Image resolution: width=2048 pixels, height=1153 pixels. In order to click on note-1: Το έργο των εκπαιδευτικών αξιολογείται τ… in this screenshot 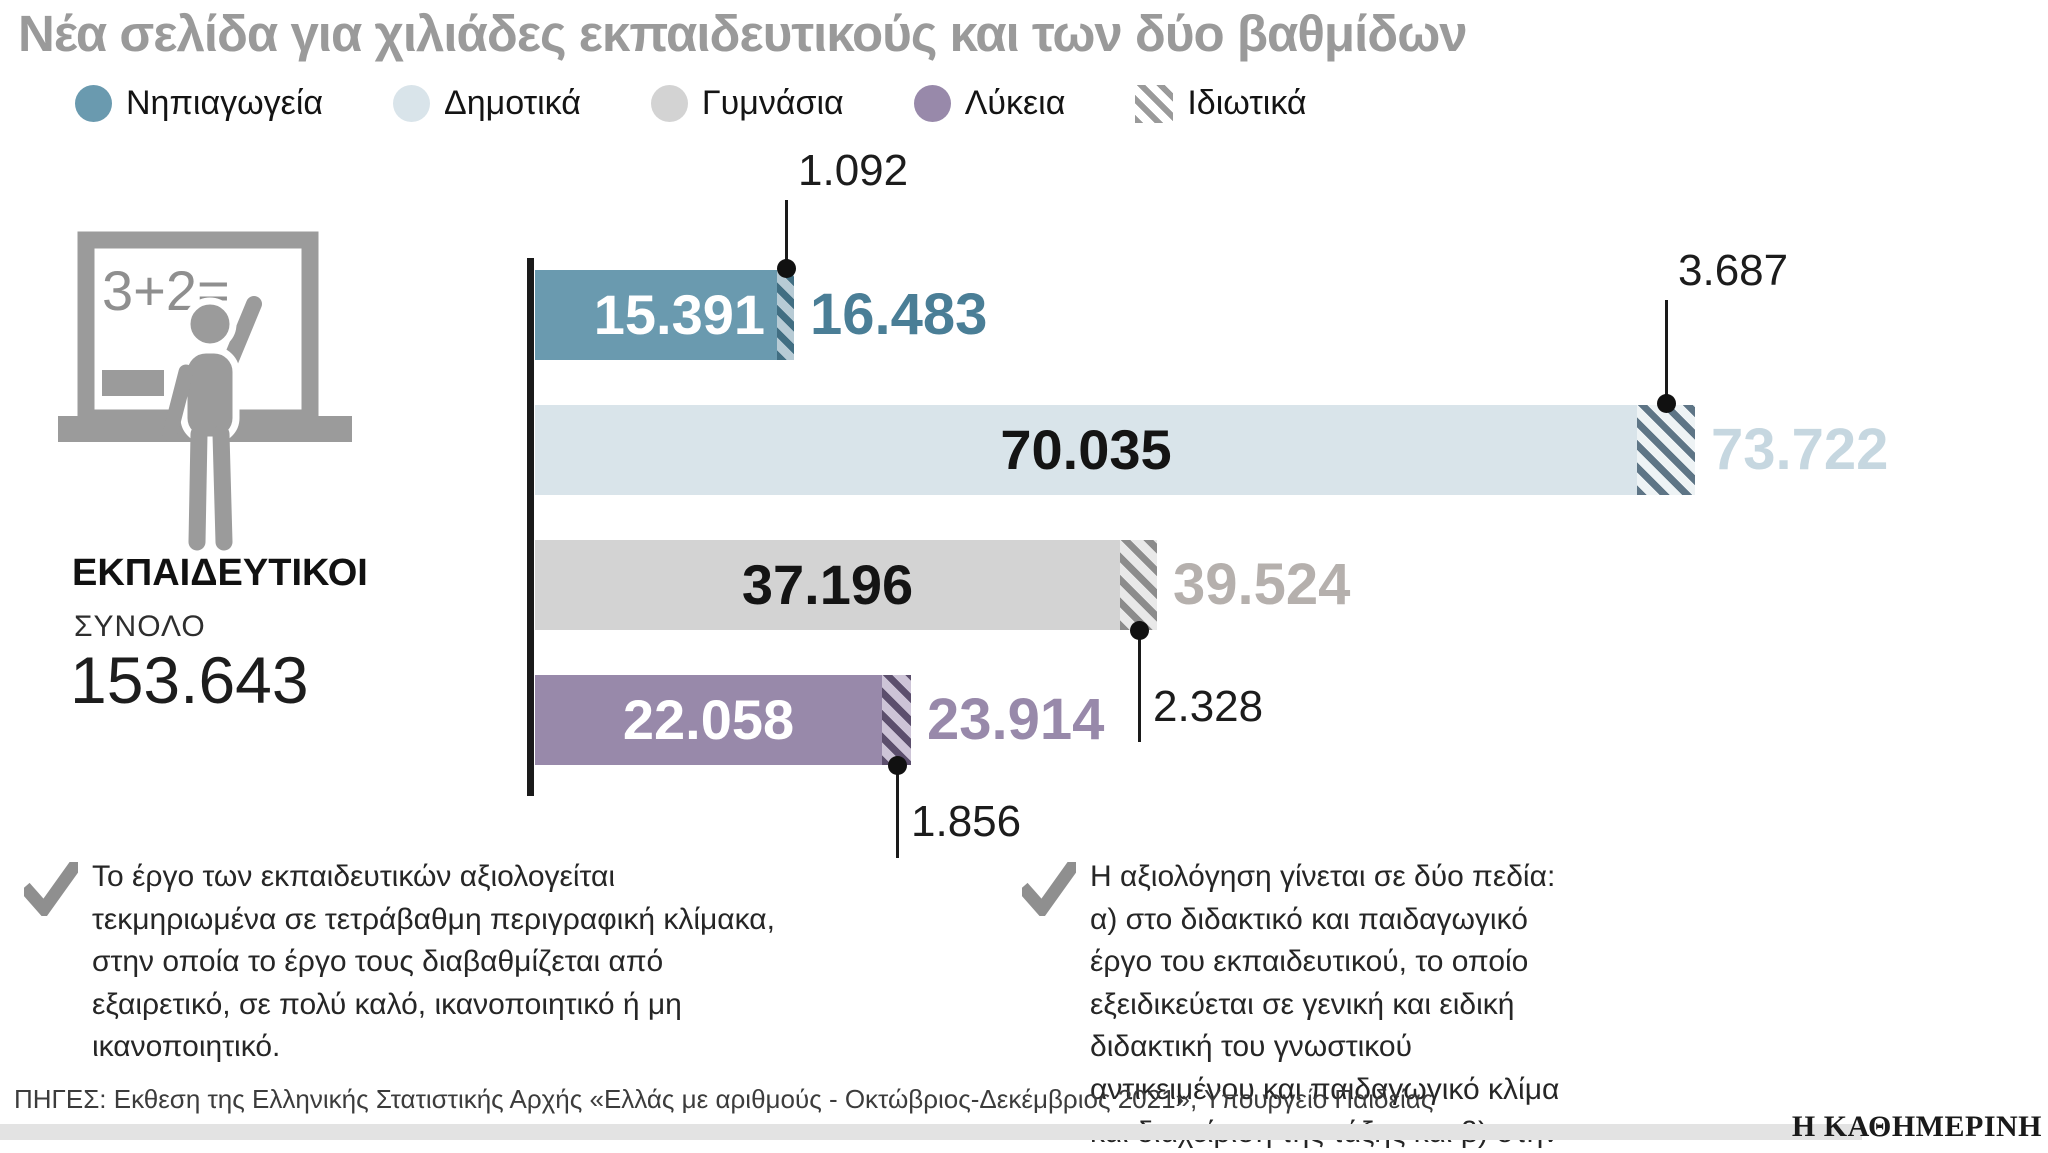, I will do `click(404, 962)`.